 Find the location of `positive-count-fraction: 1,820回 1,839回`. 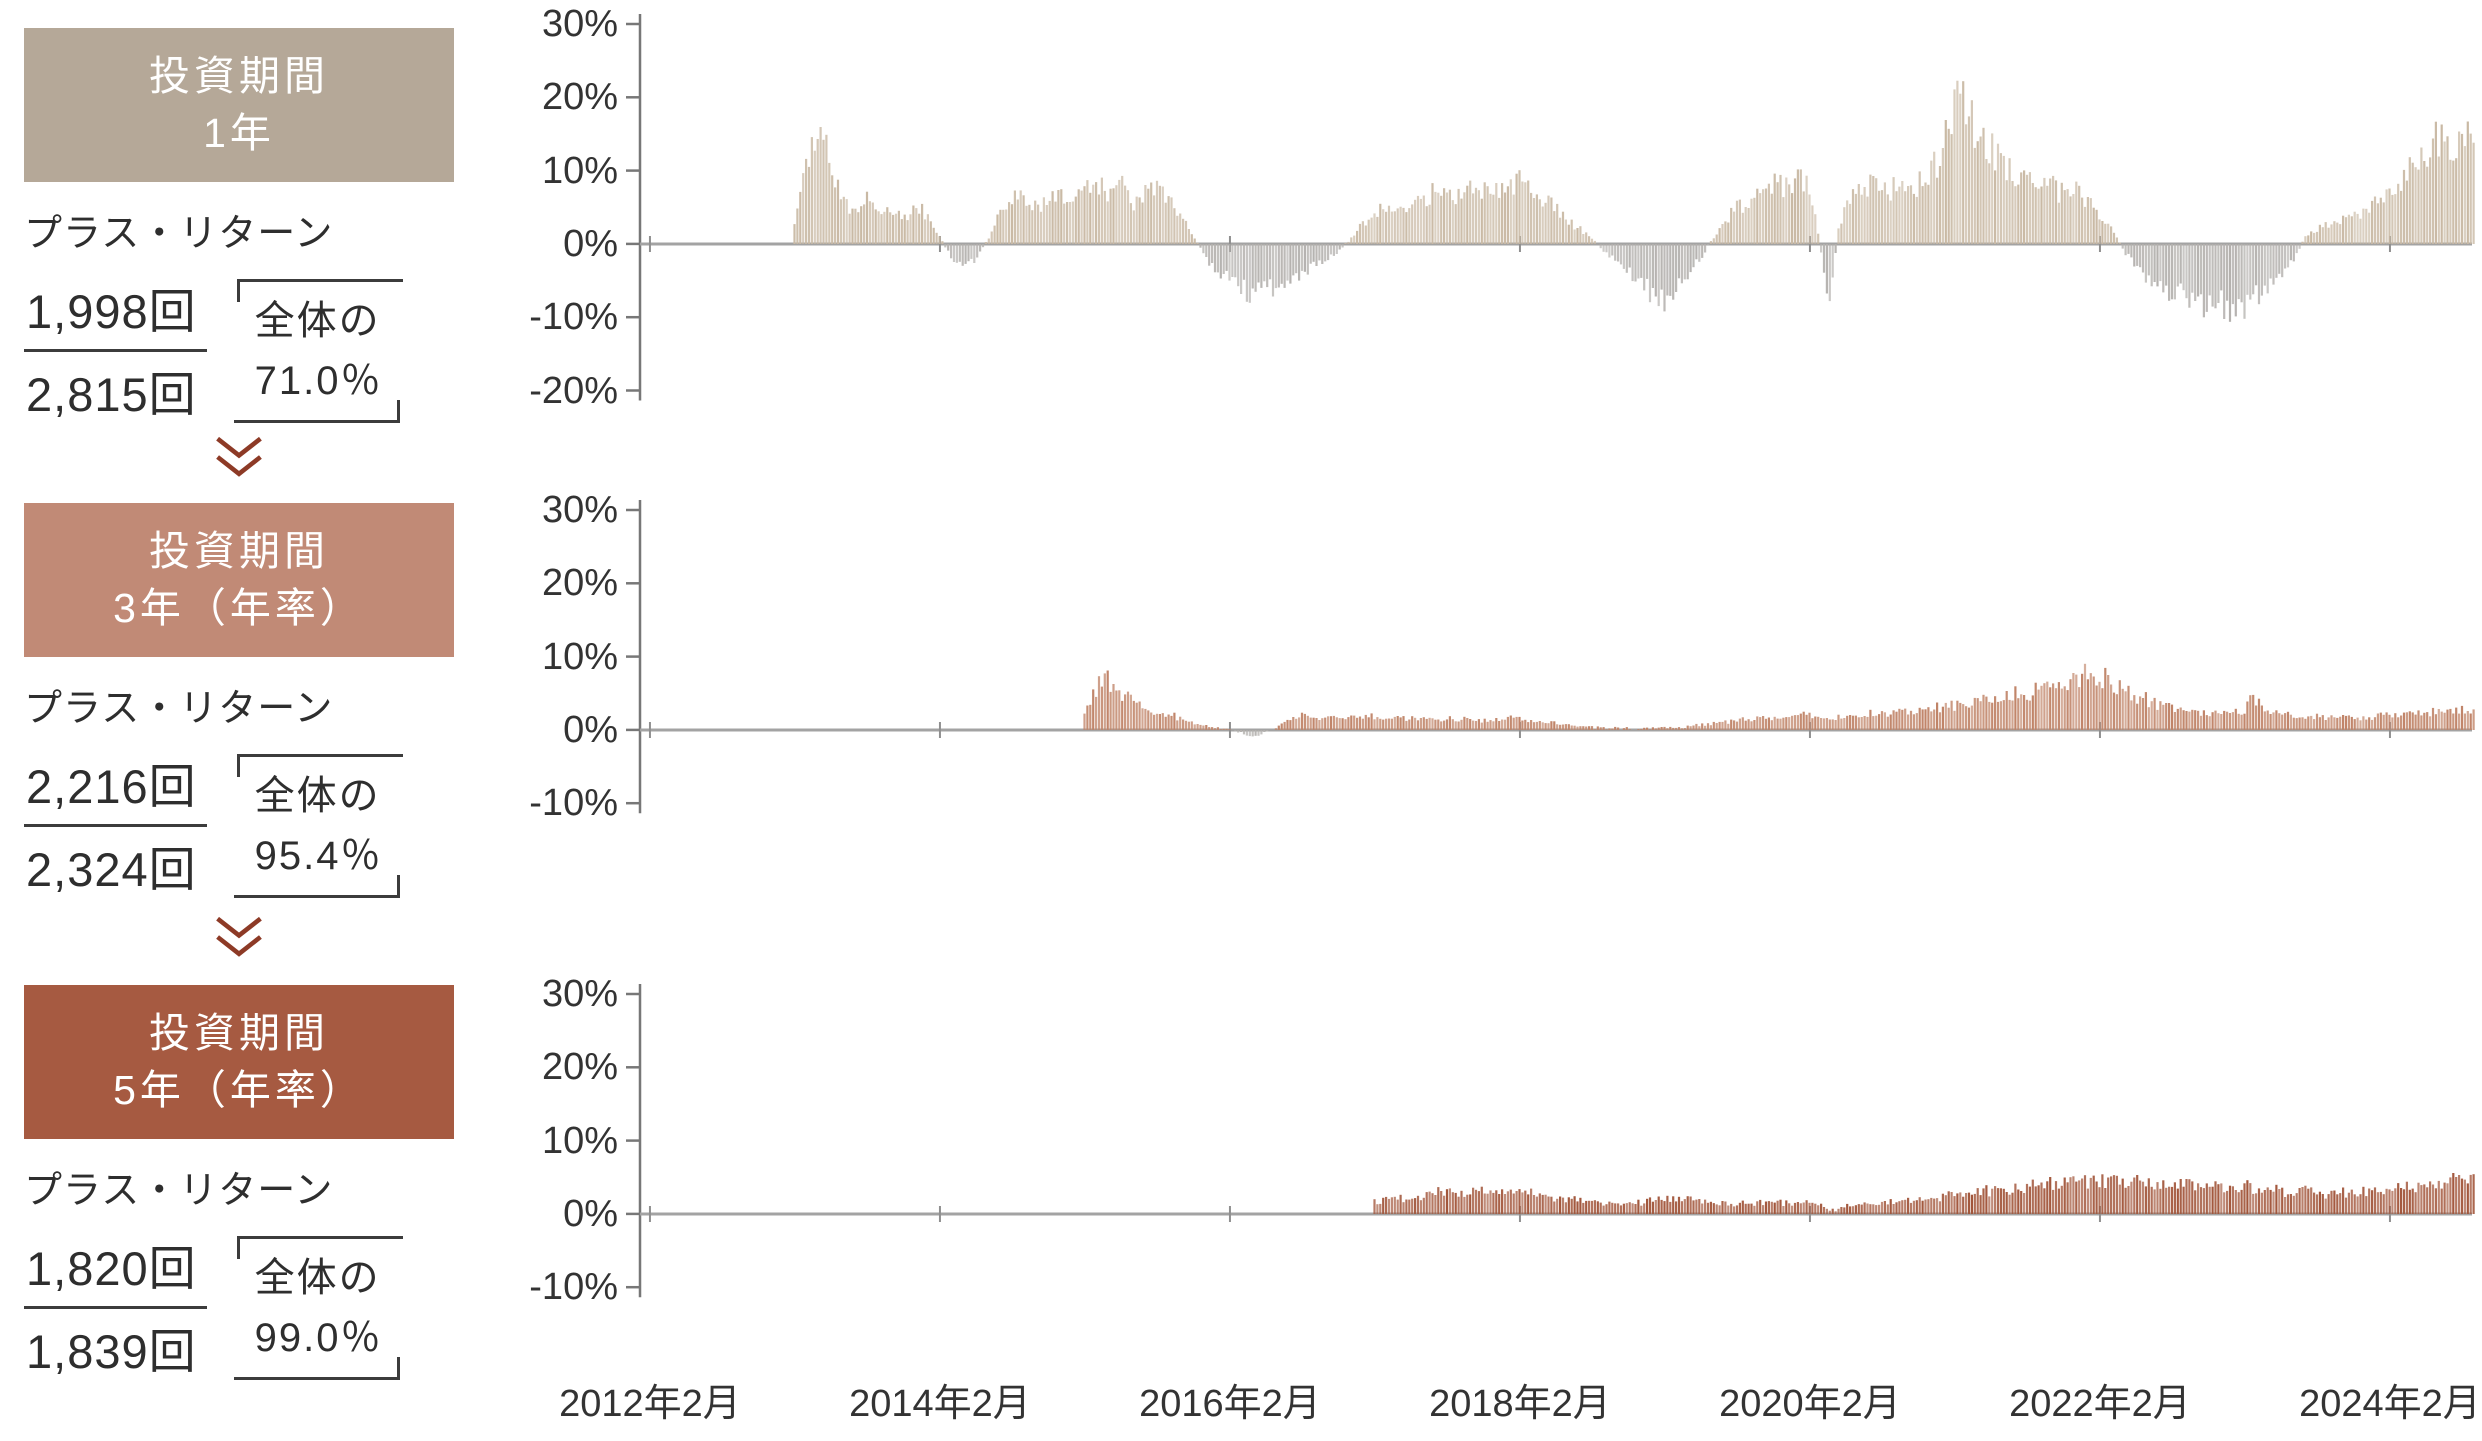

positive-count-fraction: 1,820回 1,839回 is located at coordinates (115, 1307).